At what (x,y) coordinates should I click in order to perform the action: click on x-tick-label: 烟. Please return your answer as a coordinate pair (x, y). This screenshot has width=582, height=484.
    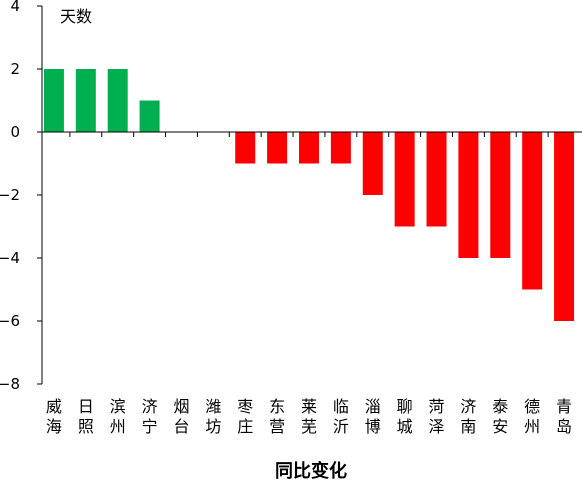
    Looking at the image, I should click on (181, 406).